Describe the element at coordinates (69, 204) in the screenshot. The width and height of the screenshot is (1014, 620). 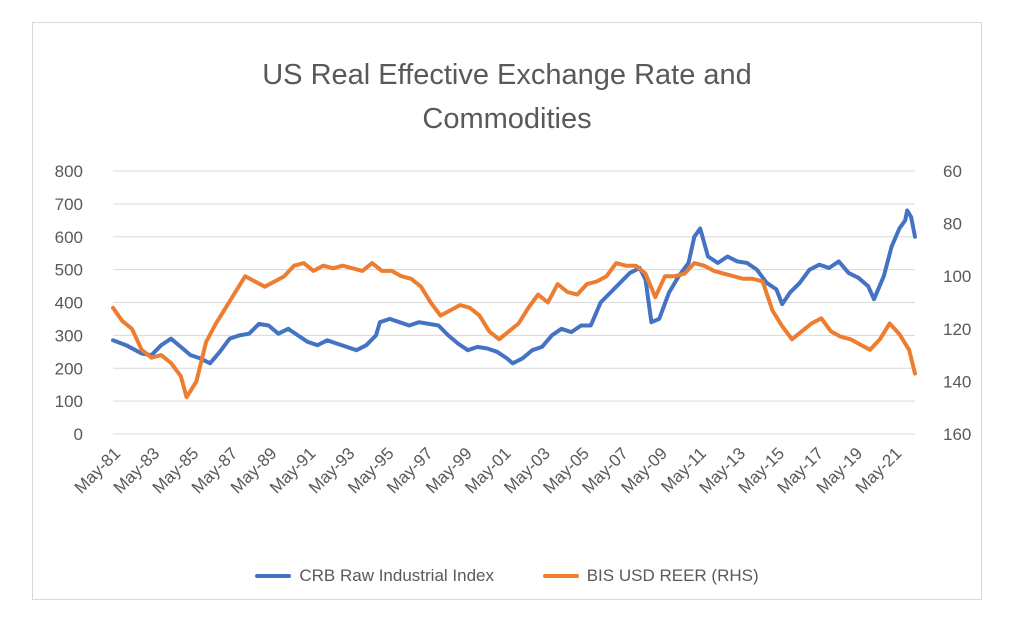
I see `y-left-tick-label: 700` at that location.